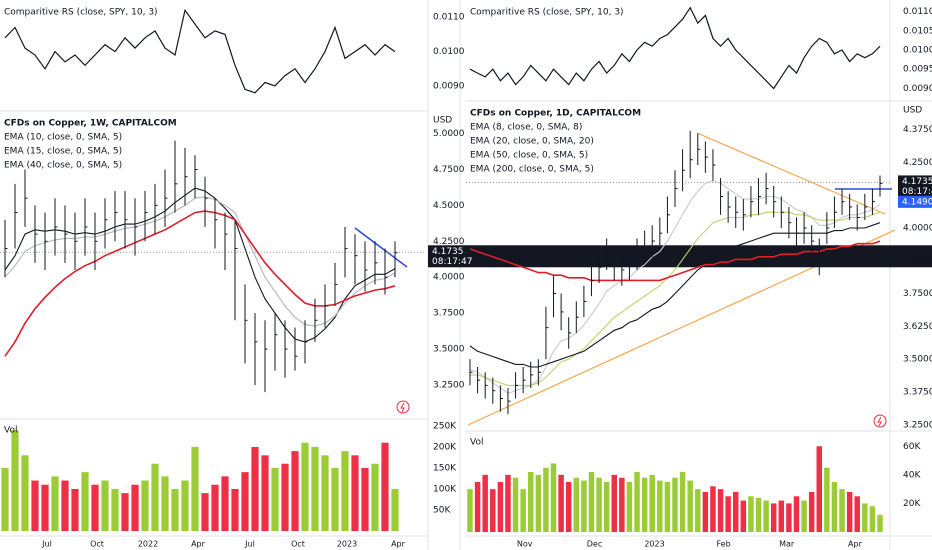 The image size is (932, 550). What do you see at coordinates (97, 544) in the screenshot?
I see `x-tick-label: Oct` at bounding box center [97, 544].